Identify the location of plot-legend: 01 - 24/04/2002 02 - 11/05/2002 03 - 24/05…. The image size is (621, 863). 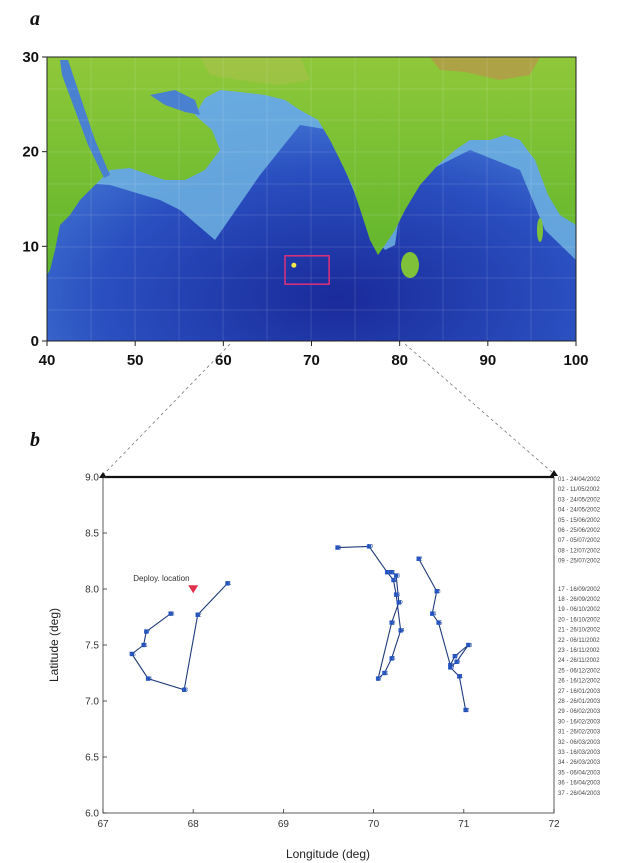
(579, 637).